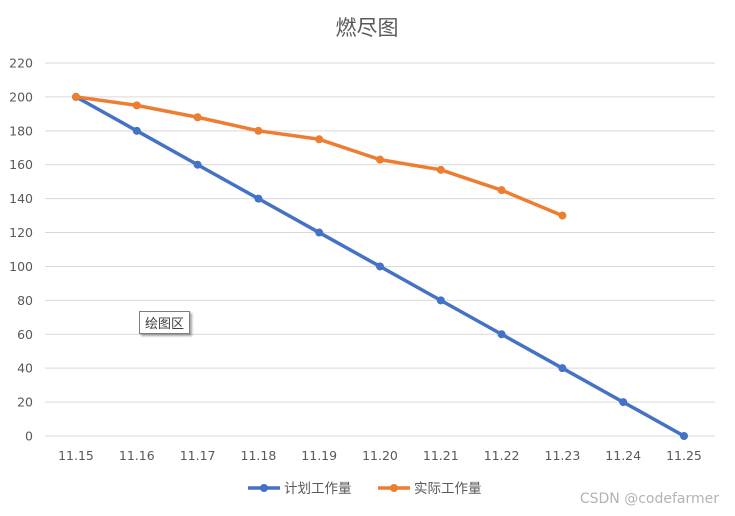  Describe the element at coordinates (684, 455) in the screenshot. I see `x-tick-label: 11.25` at that location.